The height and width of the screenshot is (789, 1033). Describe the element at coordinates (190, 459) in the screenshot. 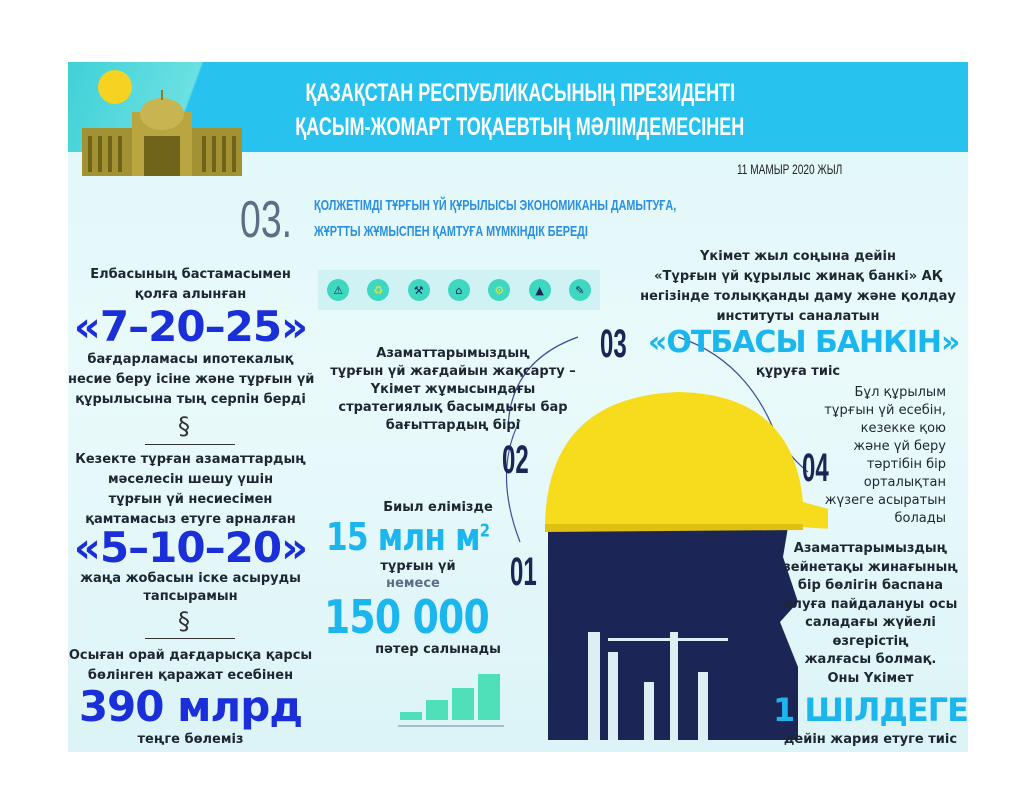

I see `text: Кезекте тұрған азаматтардың` at that location.